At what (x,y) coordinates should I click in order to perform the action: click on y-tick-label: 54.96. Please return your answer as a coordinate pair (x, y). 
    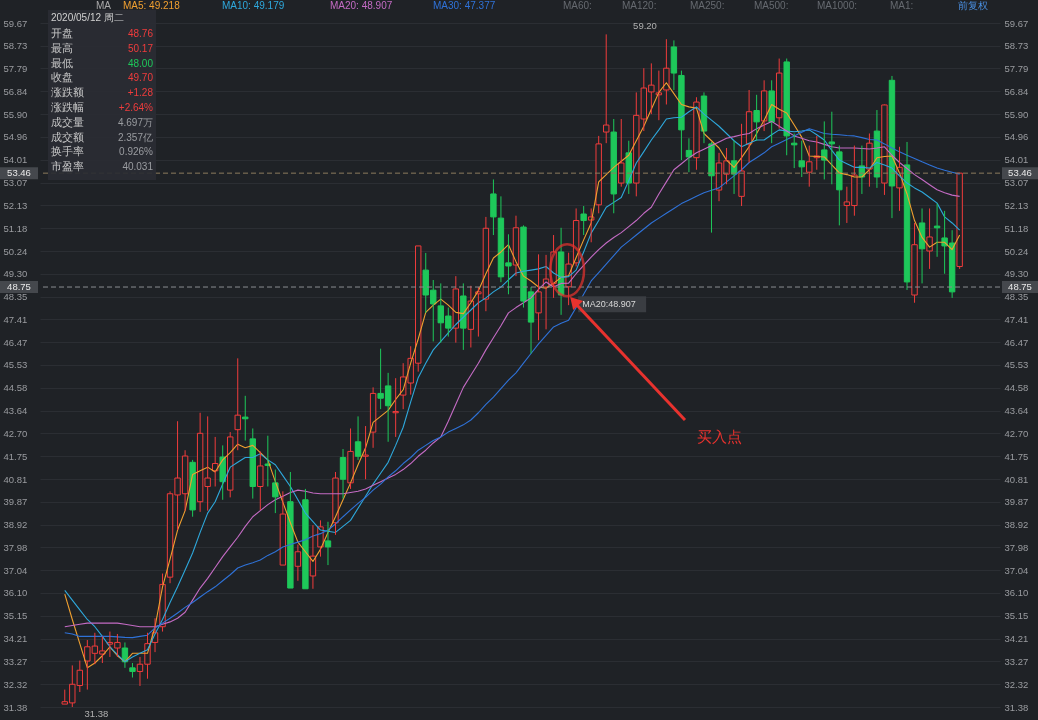
    Looking at the image, I should click on (15, 137).